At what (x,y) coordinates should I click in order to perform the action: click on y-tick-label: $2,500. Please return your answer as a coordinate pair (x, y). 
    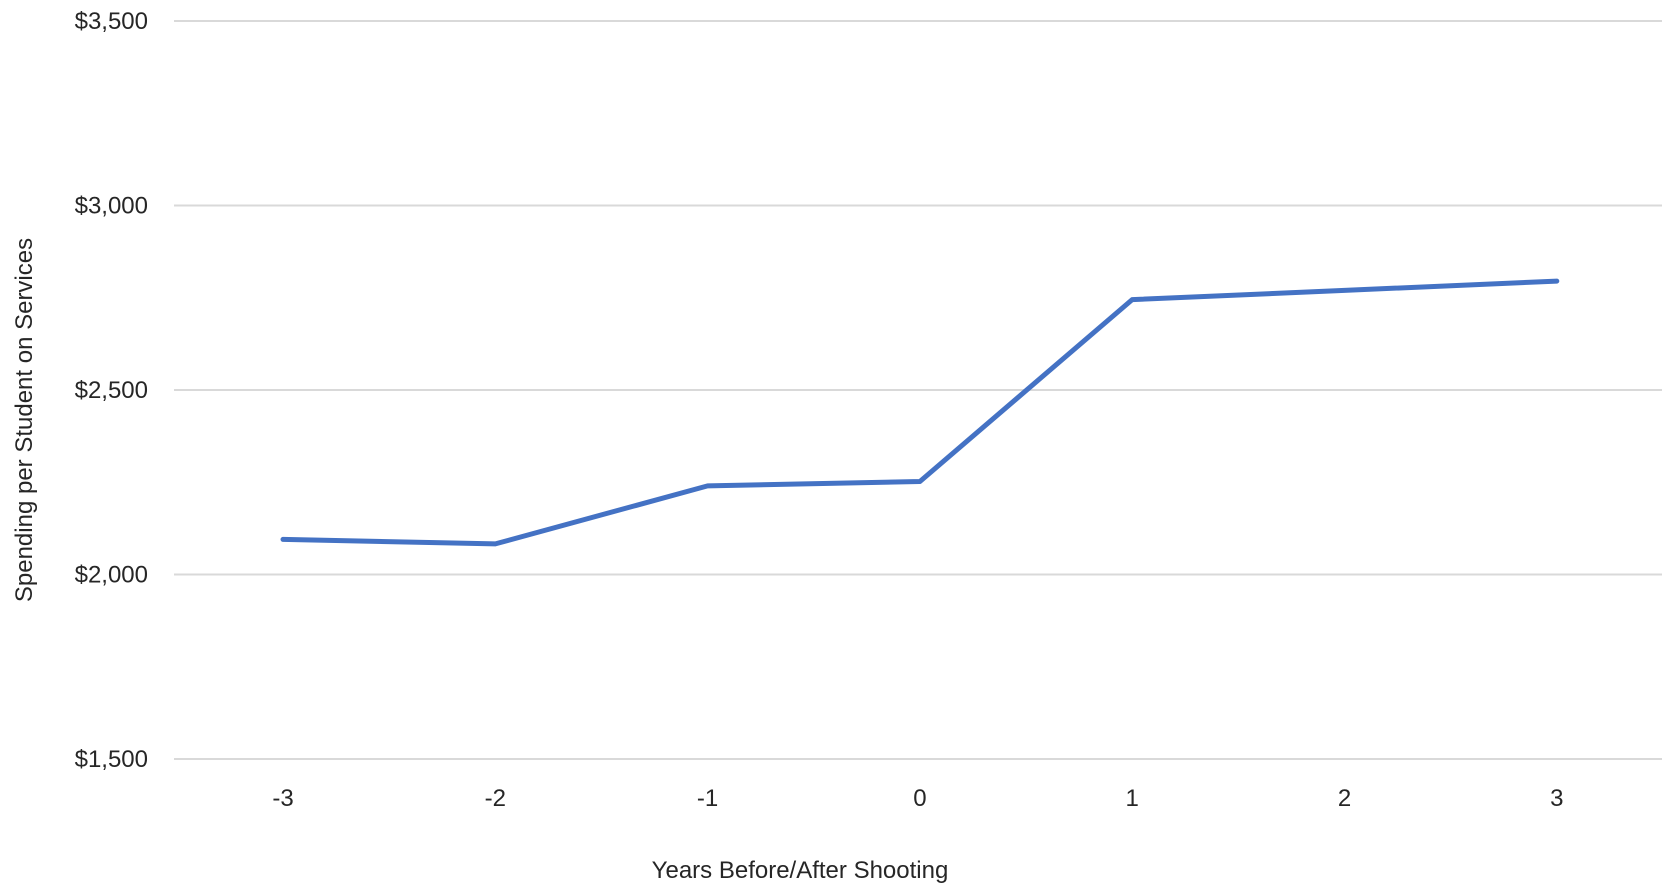
    Looking at the image, I should click on (111, 390).